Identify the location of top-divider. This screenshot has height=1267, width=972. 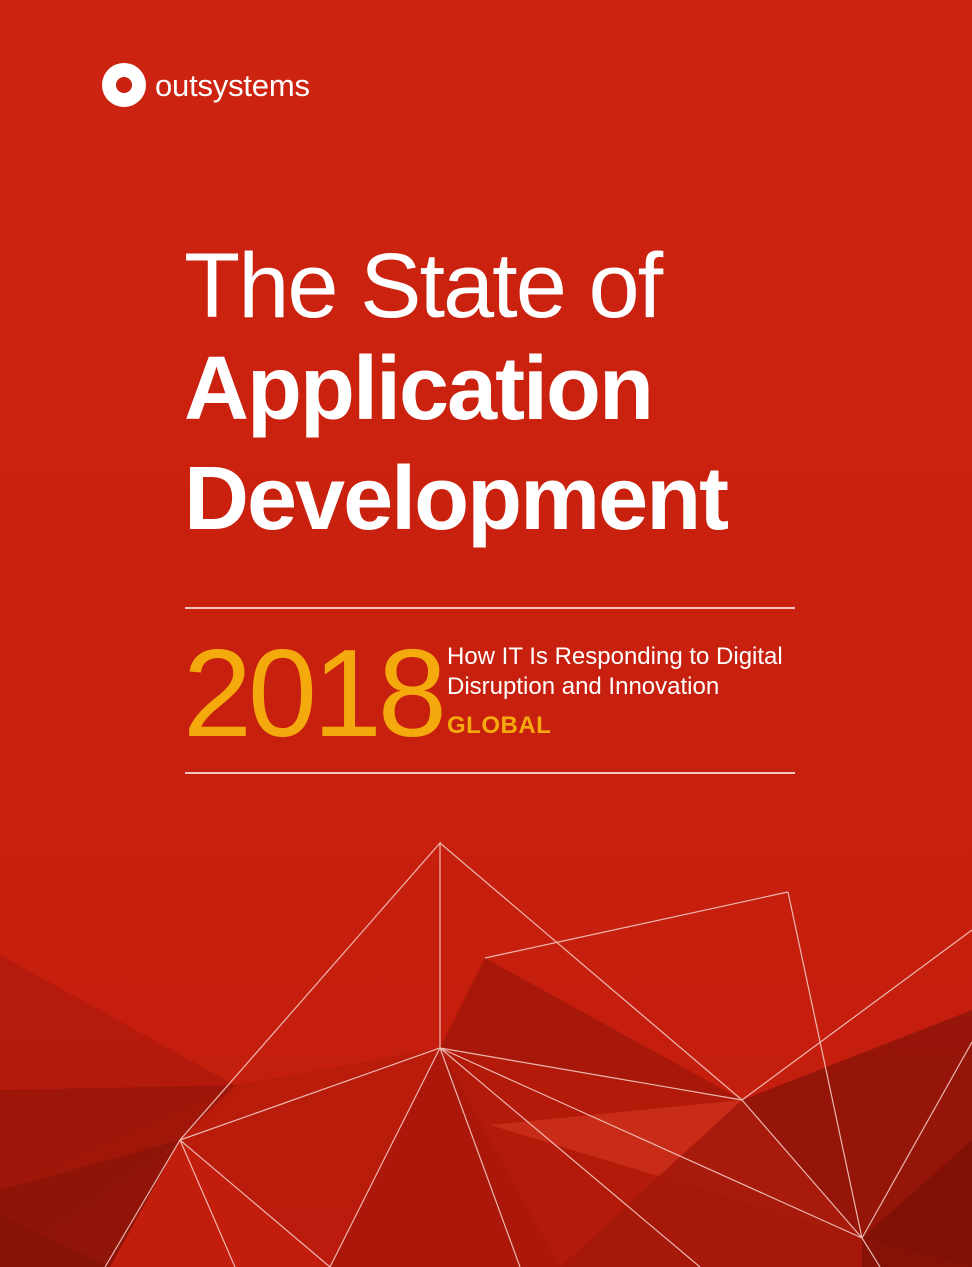
(490, 608).